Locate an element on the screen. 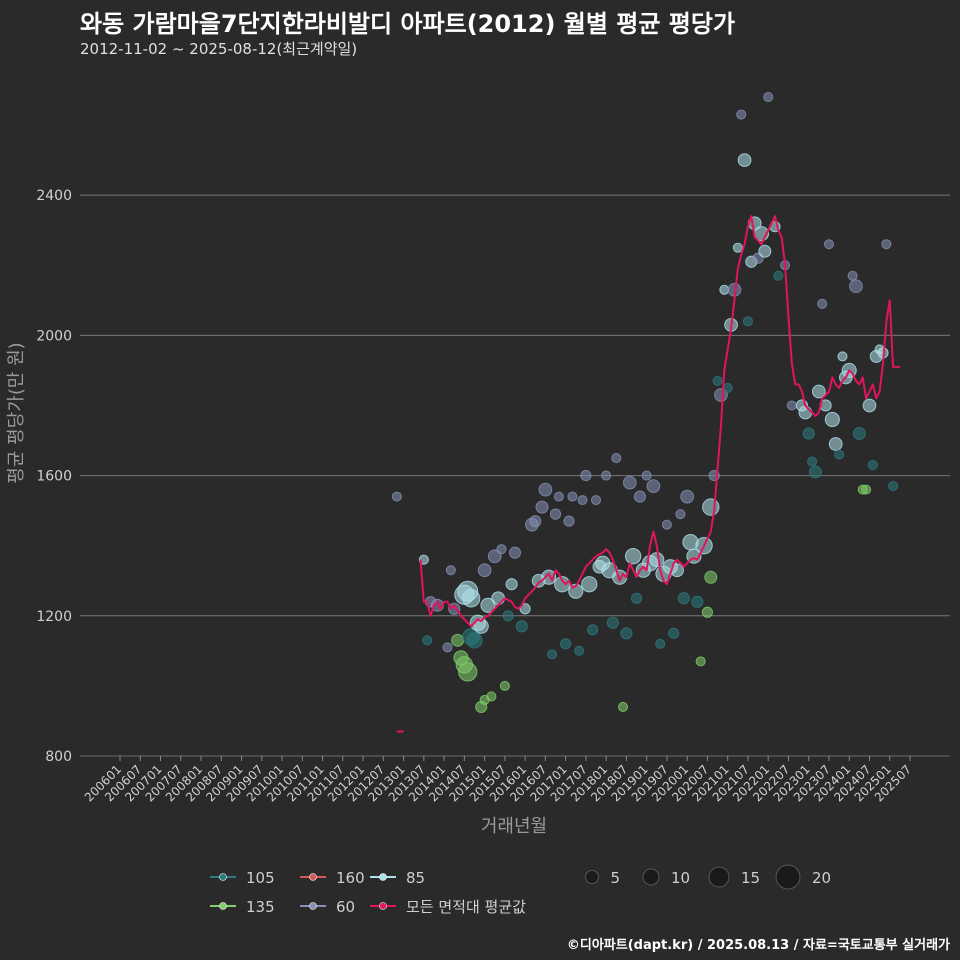 The width and height of the screenshot is (960, 960). legend-label: 모든 면적대 평균값 is located at coordinates (466, 907).